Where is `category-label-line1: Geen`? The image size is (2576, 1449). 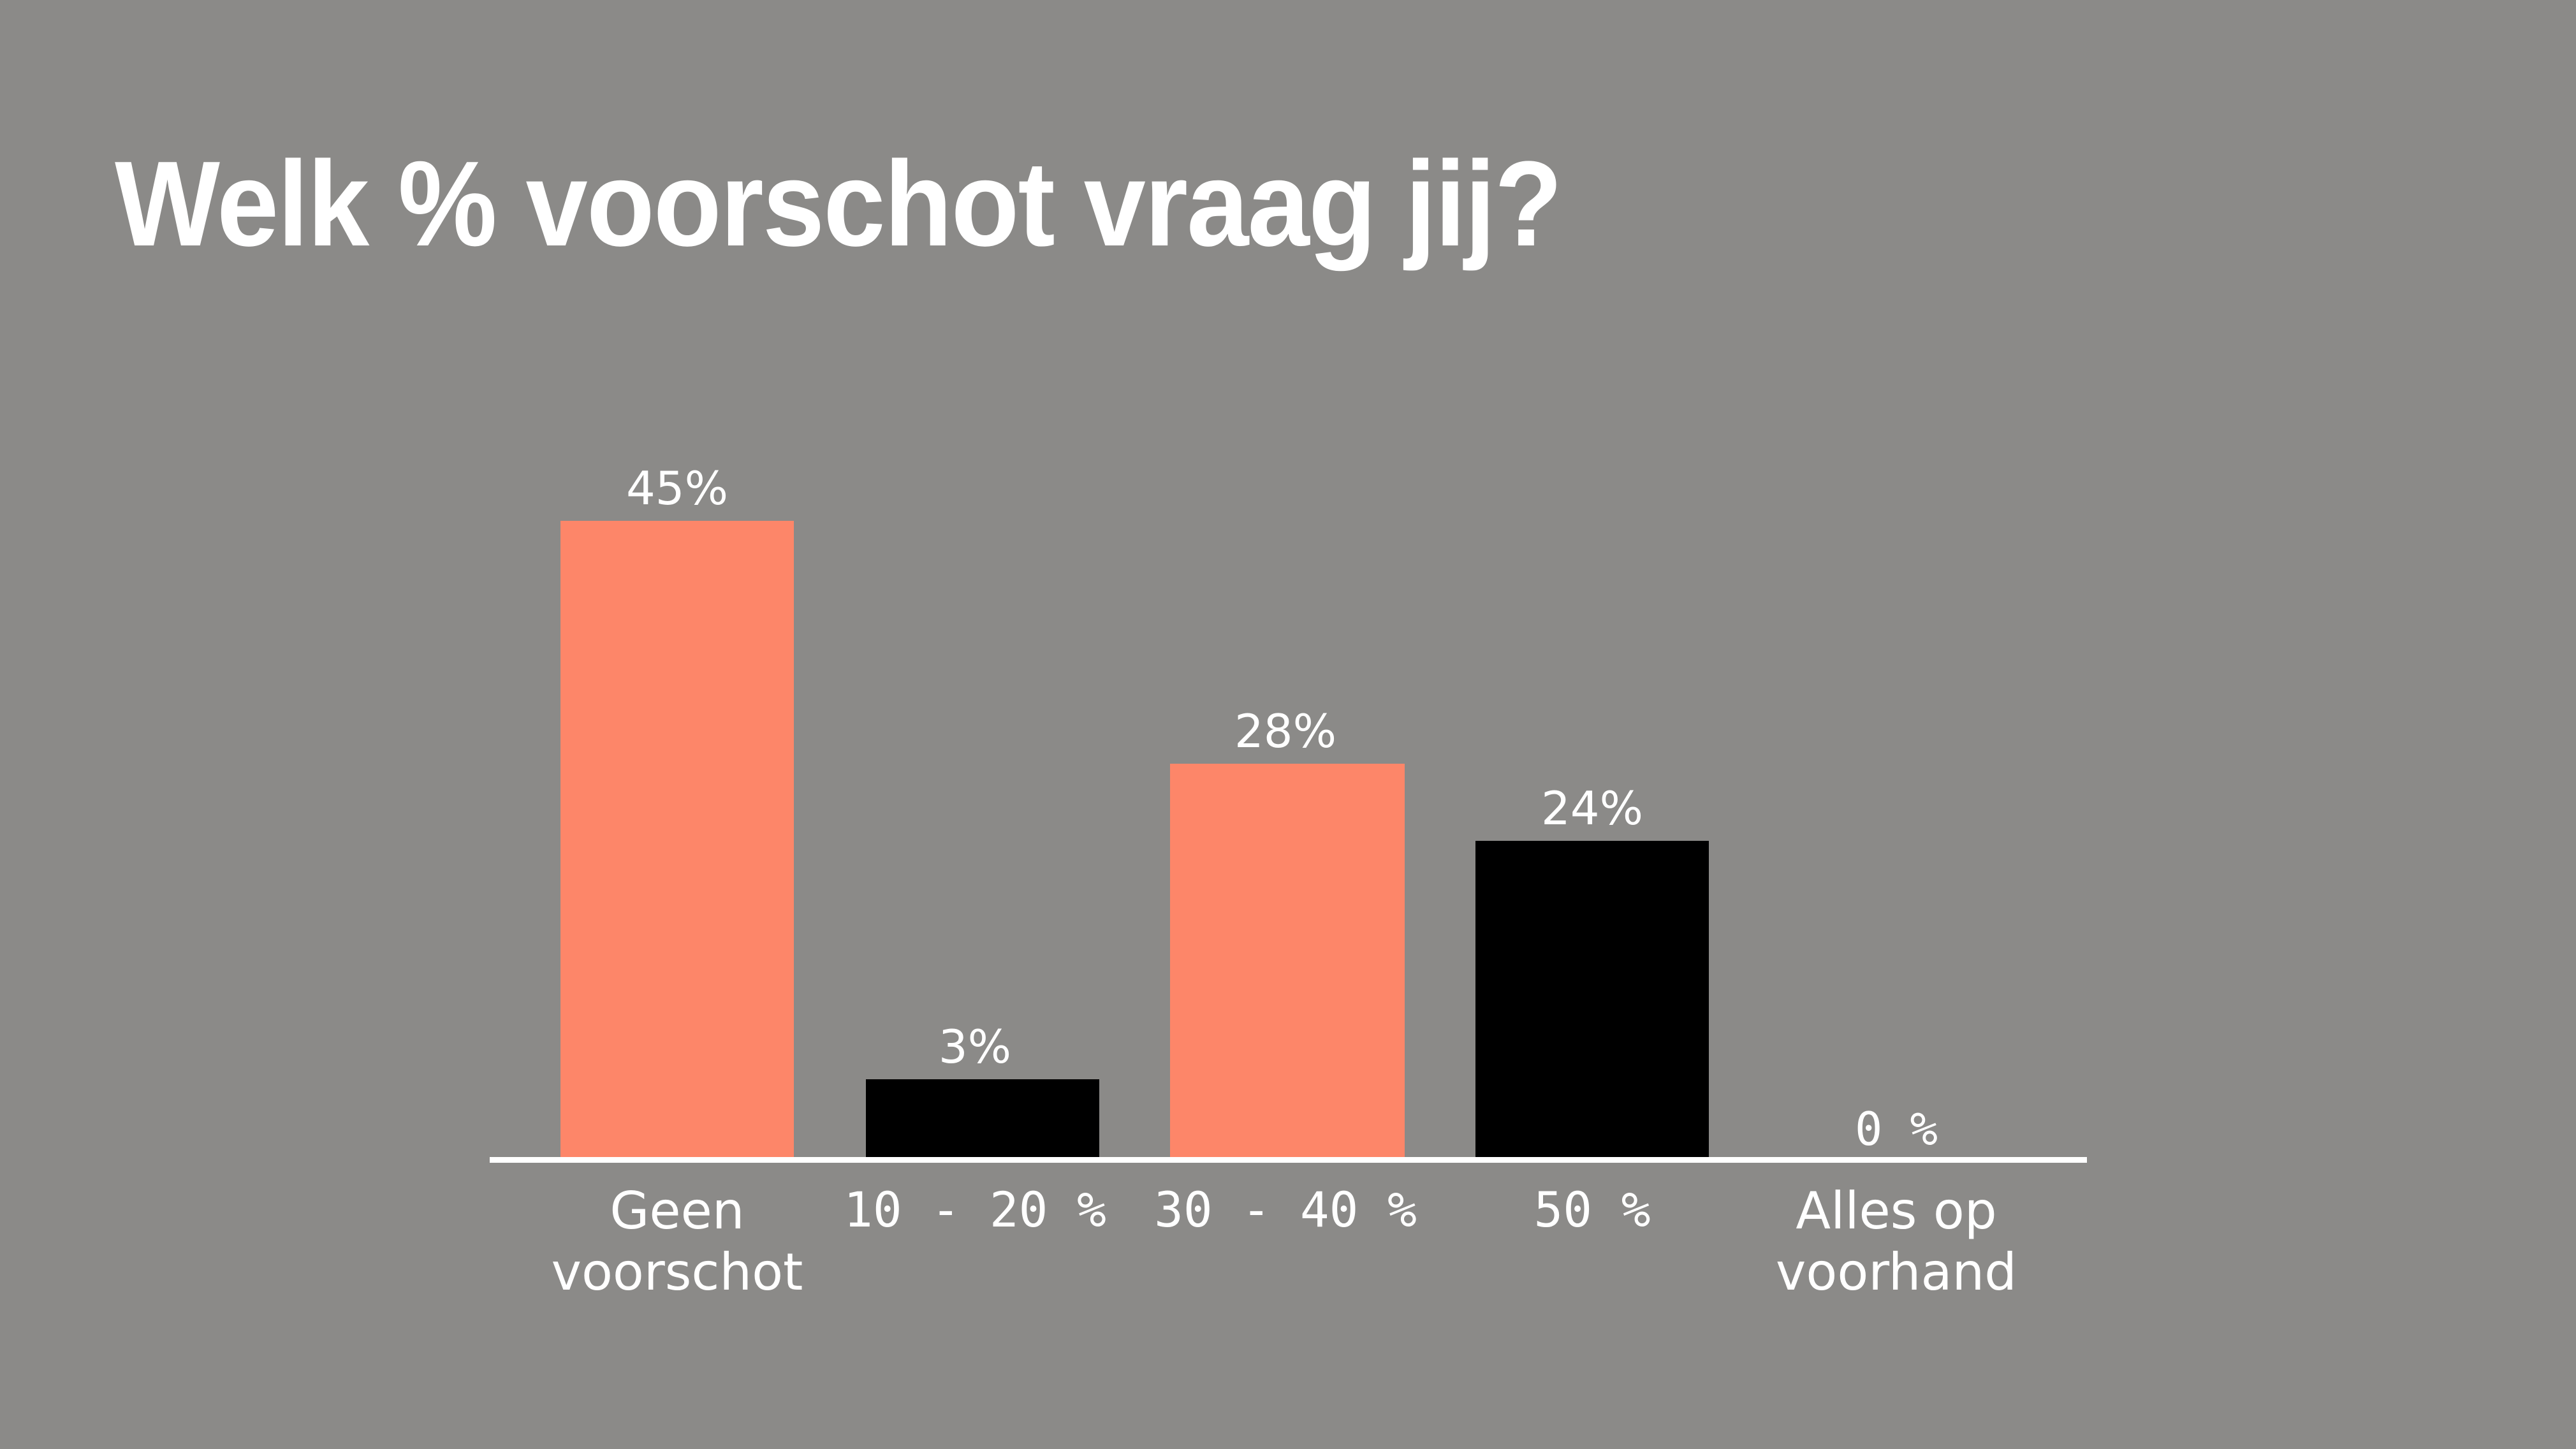 category-label-line1: Geen is located at coordinates (677, 1211).